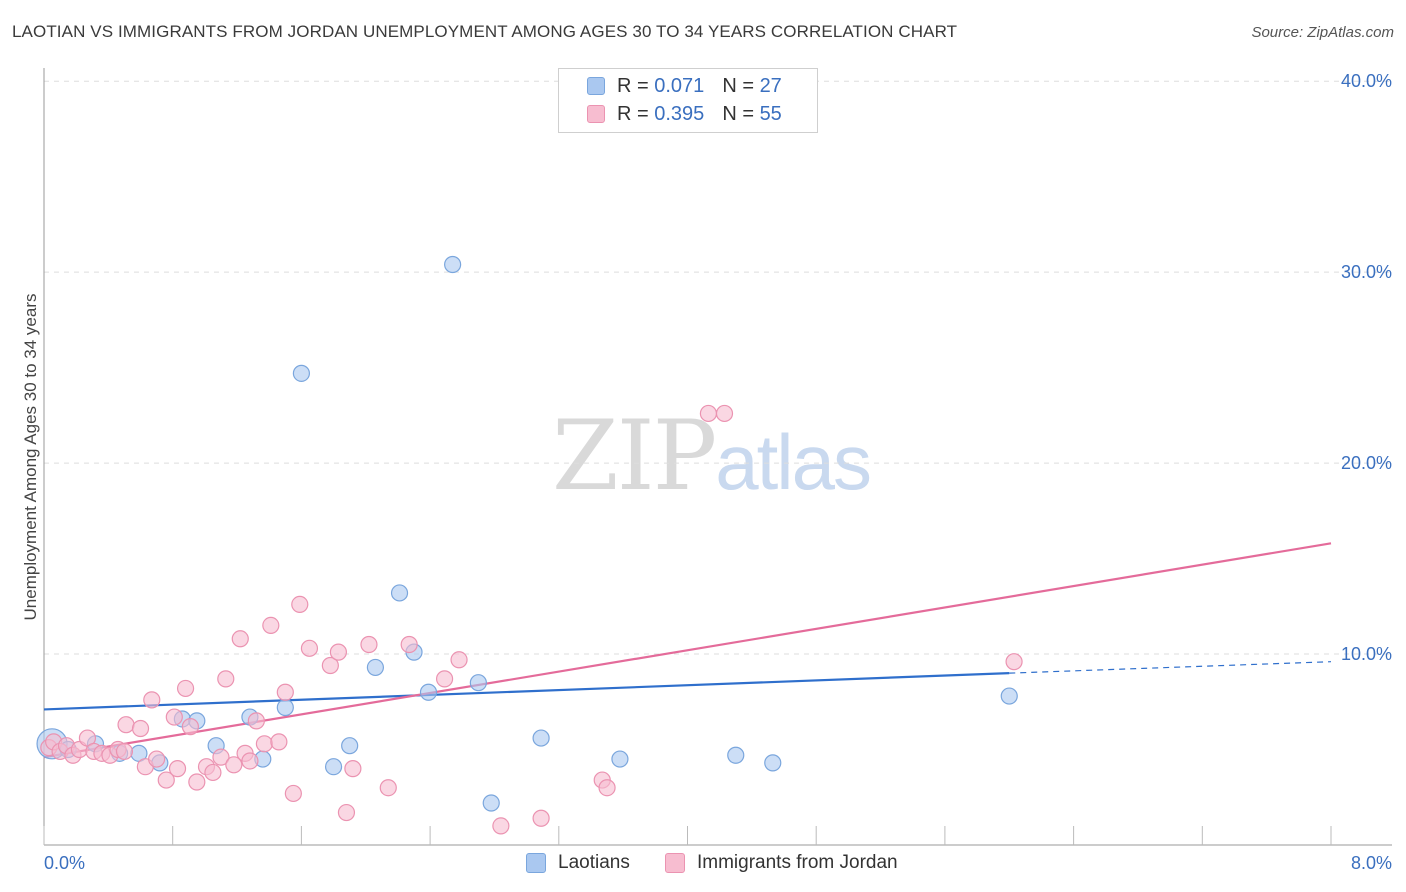 Image resolution: width=1406 pixels, height=892 pixels. I want to click on y-tick-label: 30.0%, so click(1366, 272).